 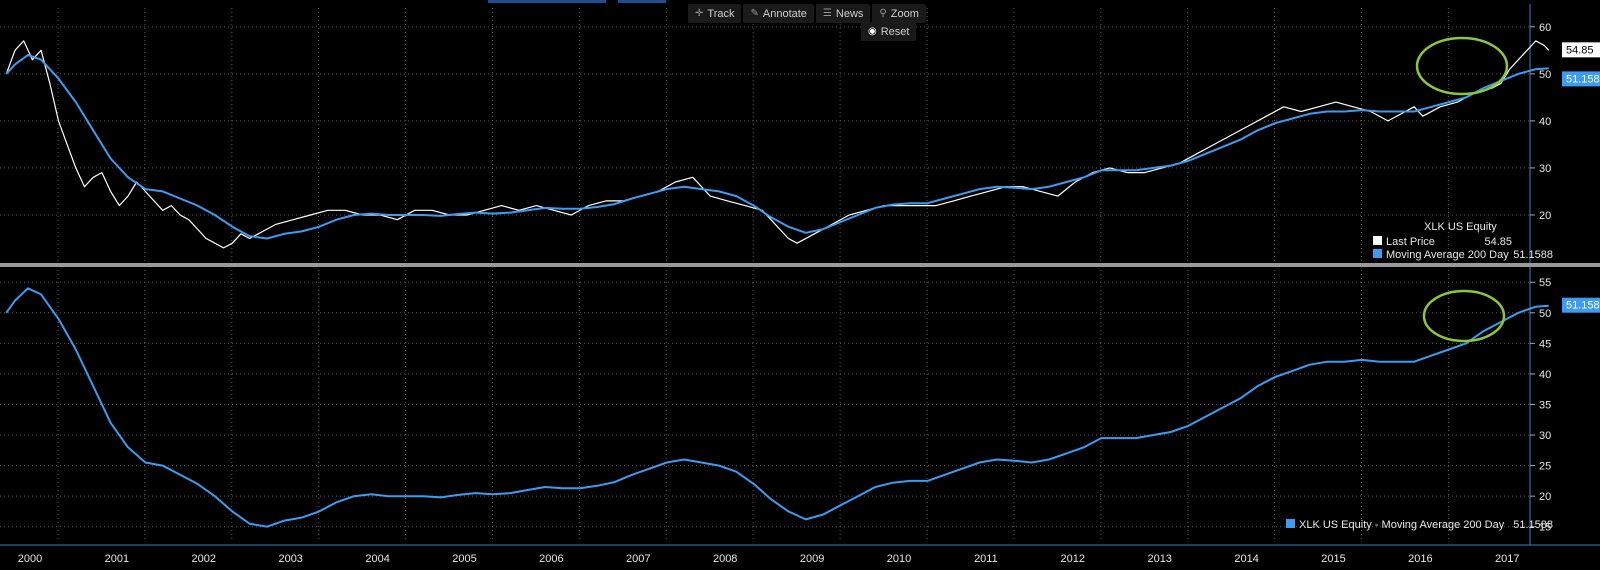 I want to click on bottom-y-tick-label: 35, so click(x=1545, y=405).